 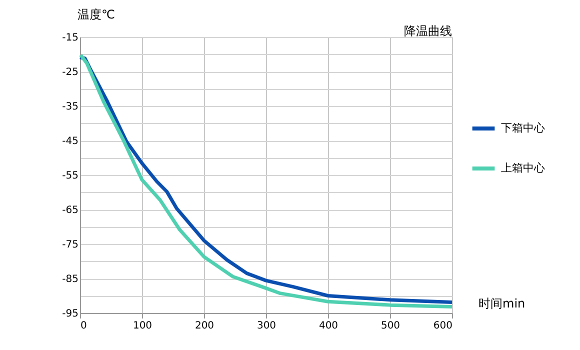 What do you see at coordinates (428, 31) in the screenshot?
I see `chart-title: 降温曲线` at bounding box center [428, 31].